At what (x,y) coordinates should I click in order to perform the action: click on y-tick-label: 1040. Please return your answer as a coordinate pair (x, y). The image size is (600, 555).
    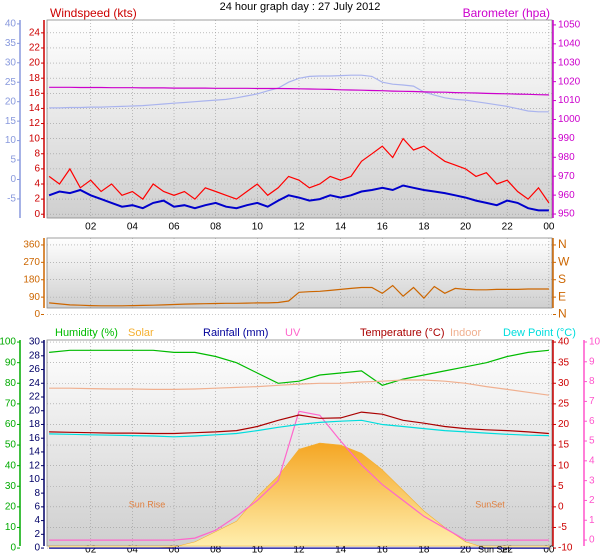
    Looking at the image, I should click on (569, 43).